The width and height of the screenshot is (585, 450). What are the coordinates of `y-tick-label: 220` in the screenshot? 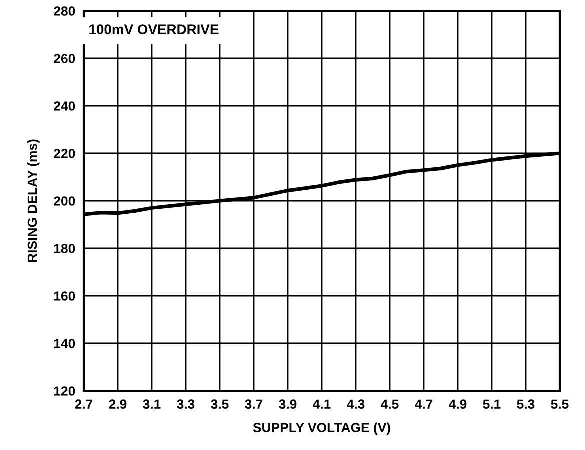 It's located at (65, 153).